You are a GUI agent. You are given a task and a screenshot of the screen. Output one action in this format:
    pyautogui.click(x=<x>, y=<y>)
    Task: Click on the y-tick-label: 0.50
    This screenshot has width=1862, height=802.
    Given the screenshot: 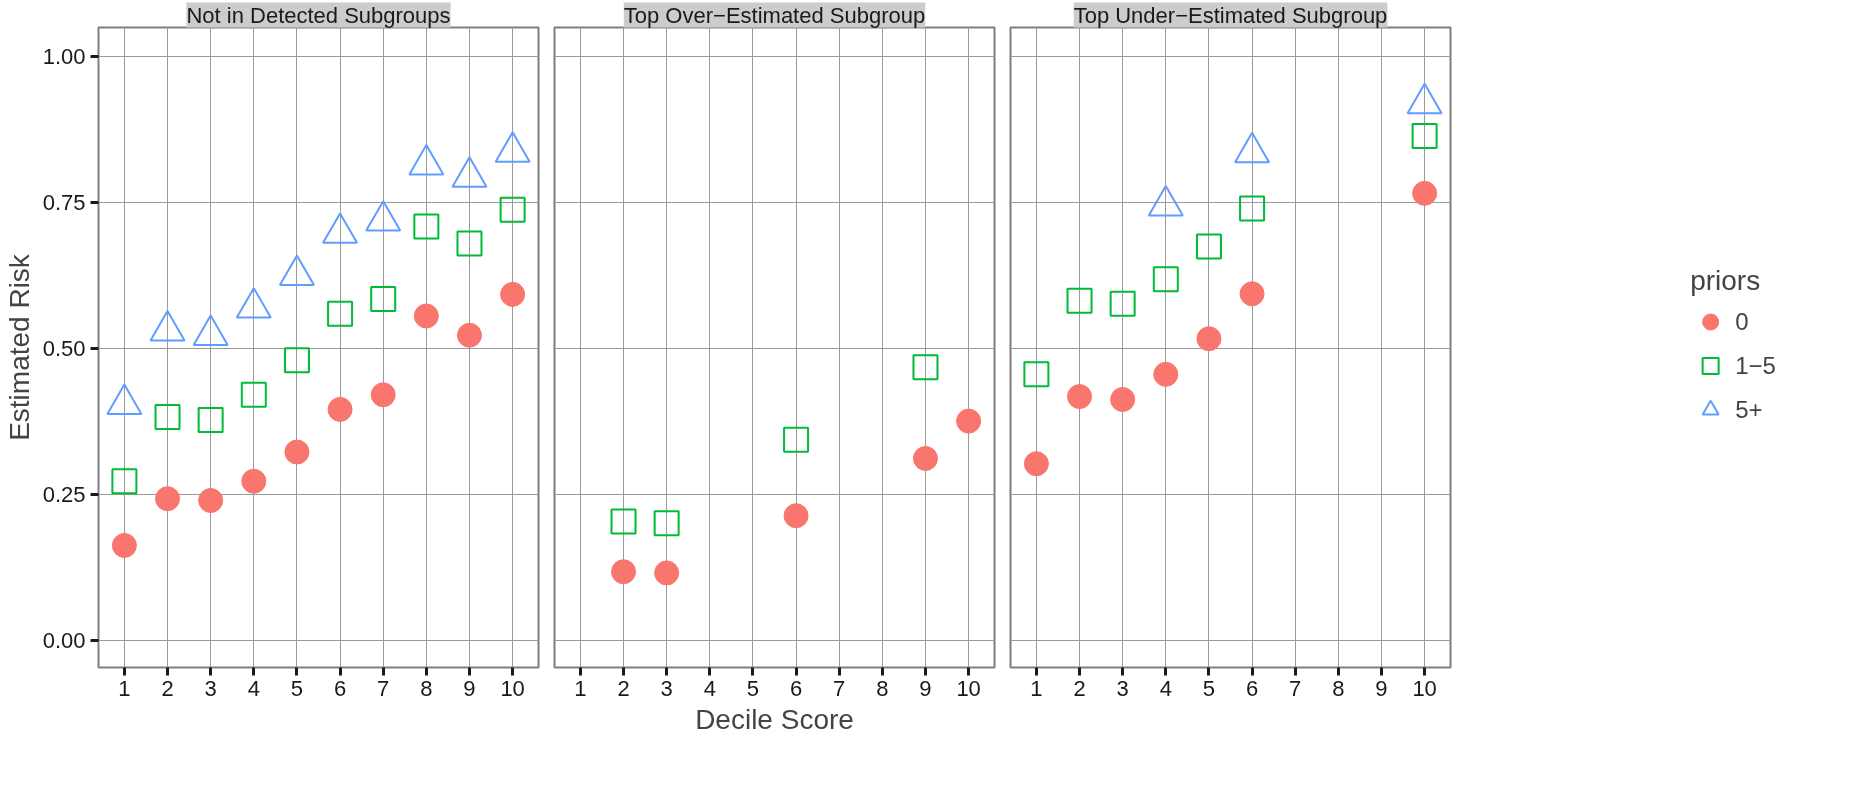 What is the action you would take?
    pyautogui.click(x=64, y=348)
    